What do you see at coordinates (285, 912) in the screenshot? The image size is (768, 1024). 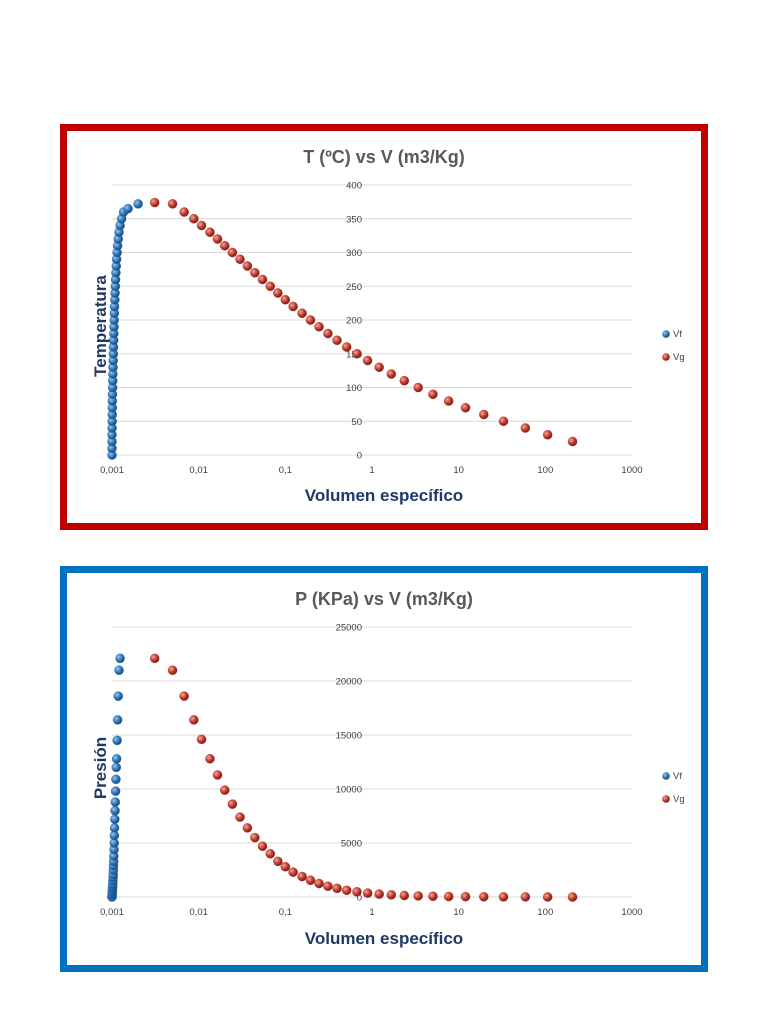 I see `x-tick-label: 0,1` at bounding box center [285, 912].